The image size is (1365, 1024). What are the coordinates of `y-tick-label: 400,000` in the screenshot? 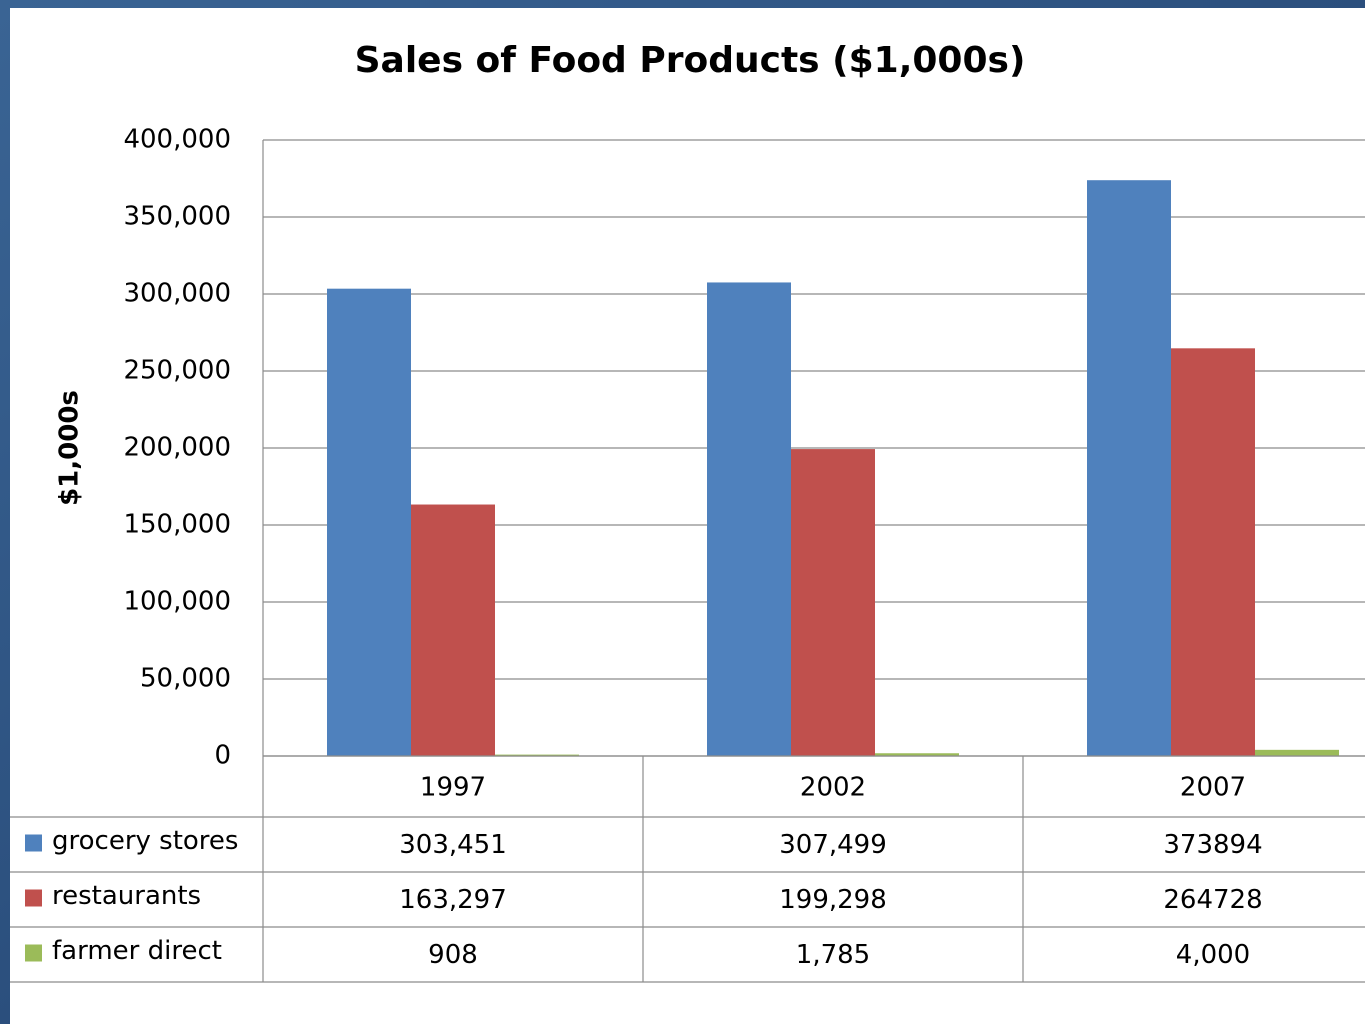 It's located at (177, 140).